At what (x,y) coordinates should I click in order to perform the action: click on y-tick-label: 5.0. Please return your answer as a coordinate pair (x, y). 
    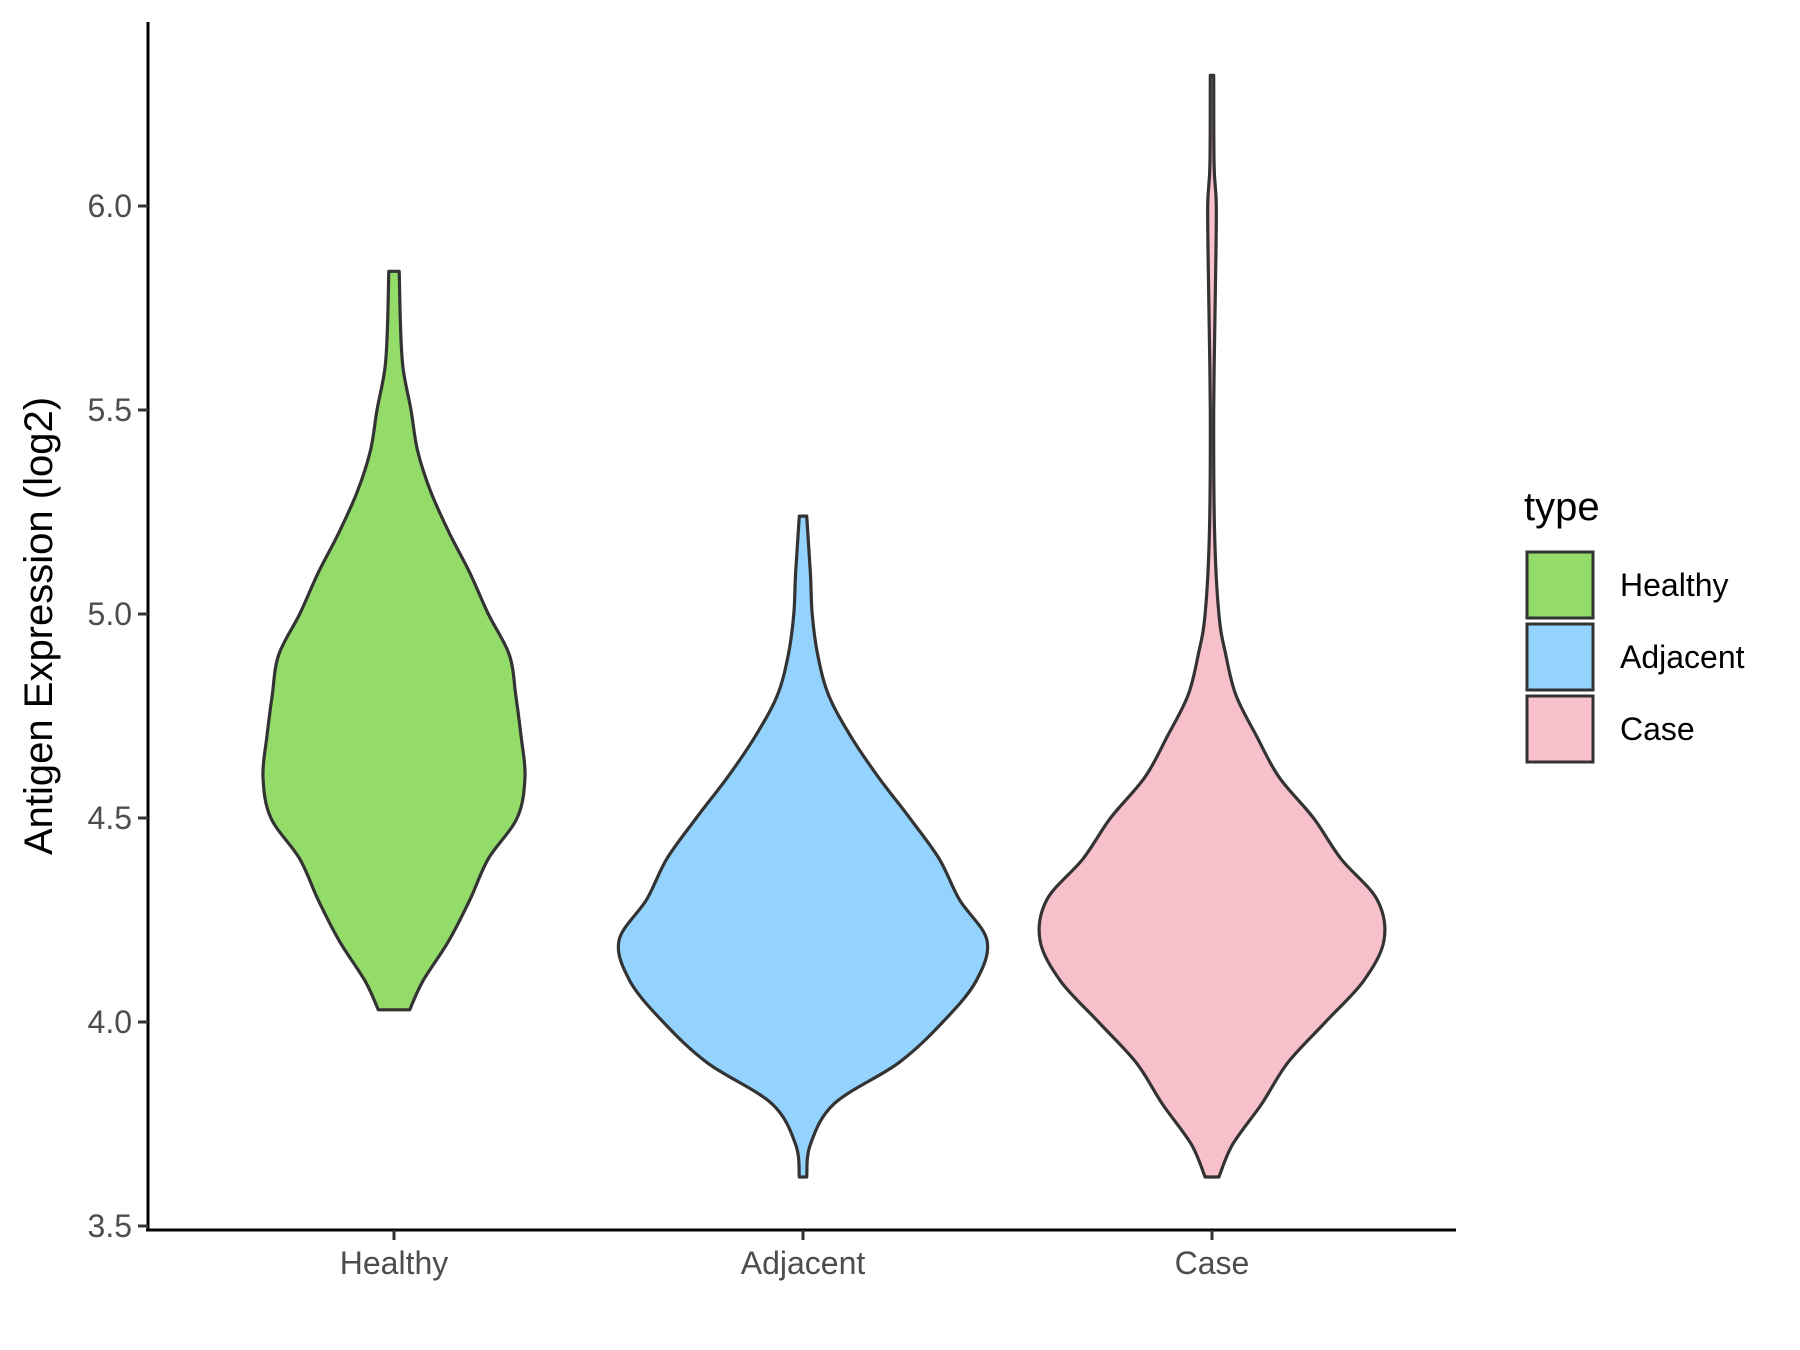
    Looking at the image, I should click on (110, 614).